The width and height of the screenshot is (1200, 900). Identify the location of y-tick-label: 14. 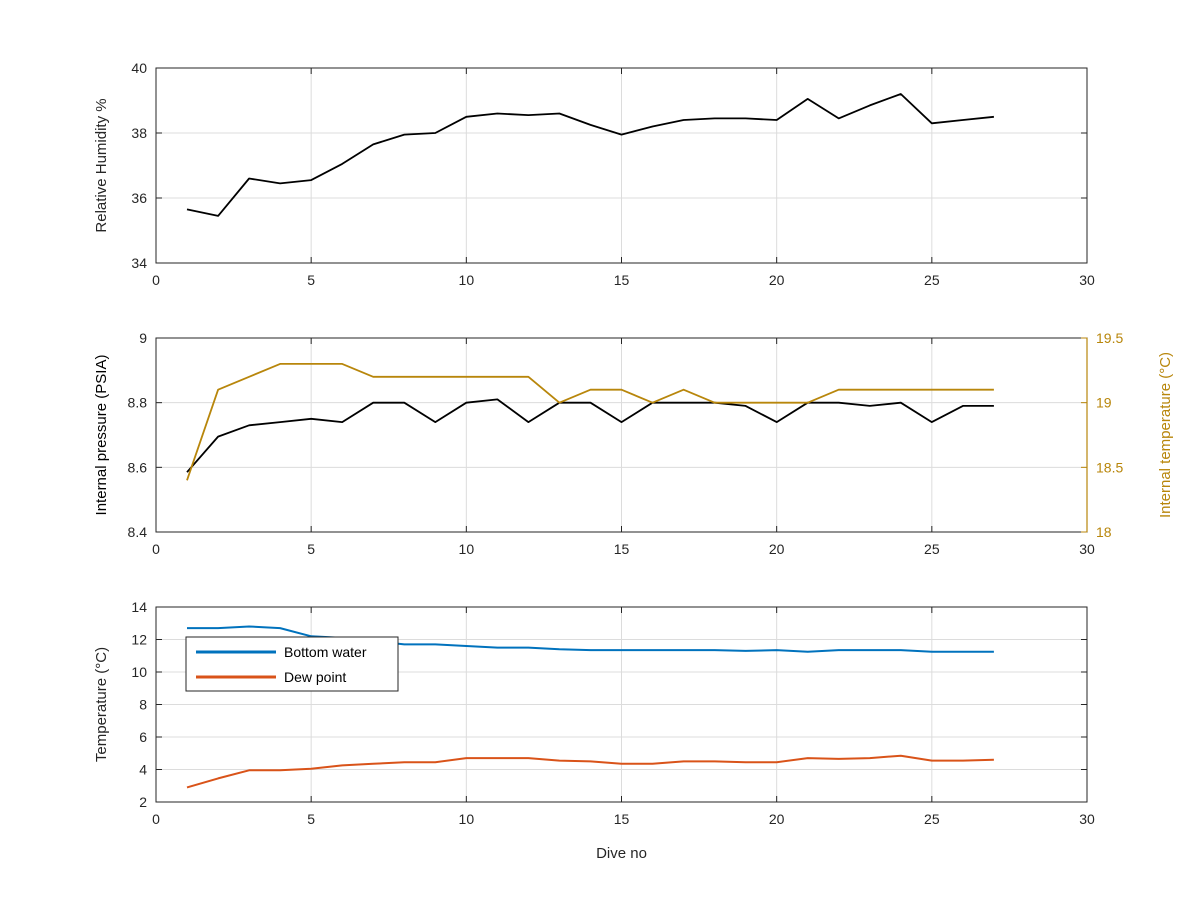
(139, 607).